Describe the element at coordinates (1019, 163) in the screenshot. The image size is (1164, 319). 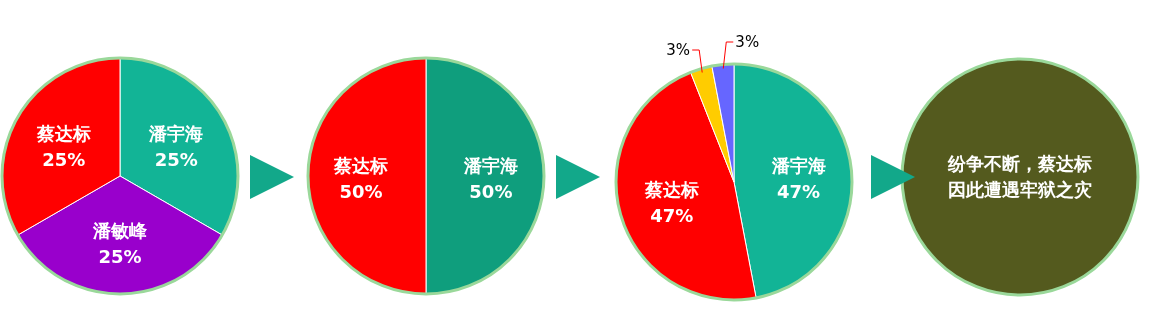
I see `text: 纷争不断，蔡达标` at that location.